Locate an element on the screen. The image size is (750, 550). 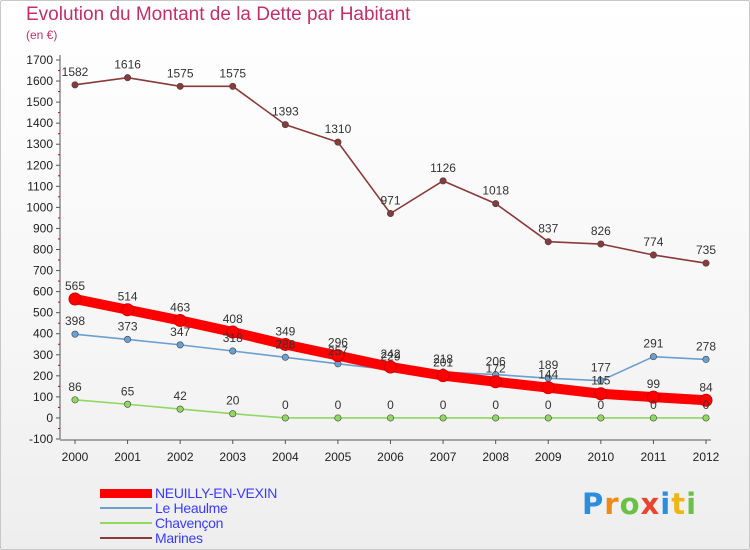
data-label: 189 is located at coordinates (548, 365).